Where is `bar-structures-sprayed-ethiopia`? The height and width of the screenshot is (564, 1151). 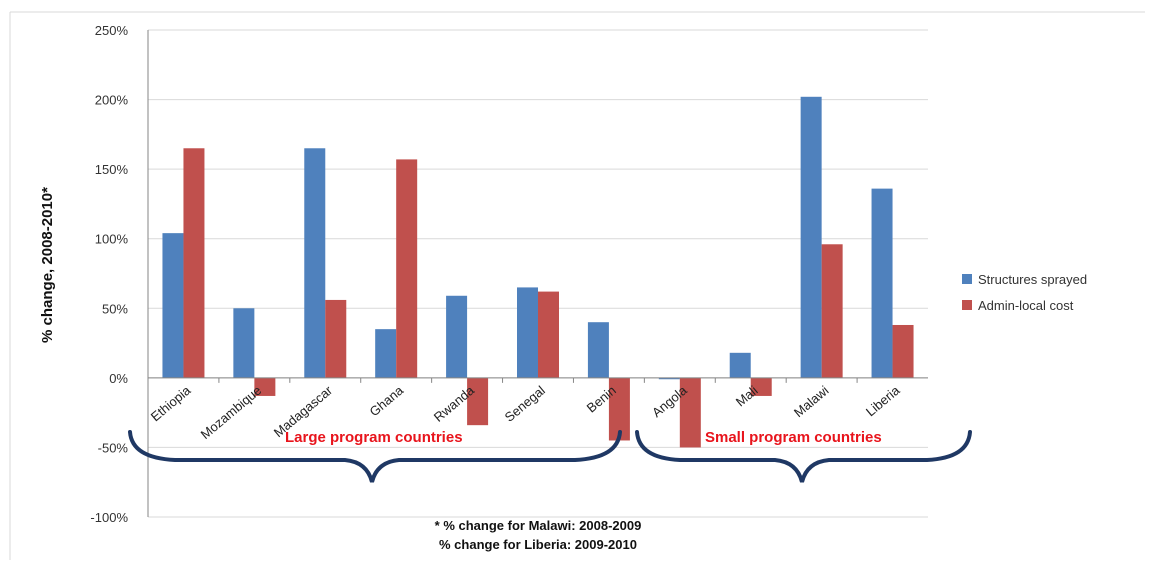
bar-structures-sprayed-ethiopia is located at coordinates (173, 305).